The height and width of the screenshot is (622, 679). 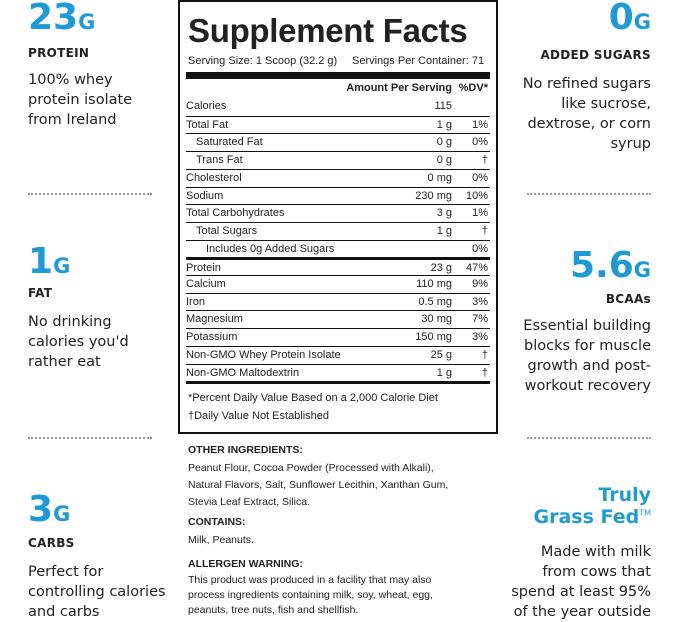 I want to click on stat-text: spend at least 95%, so click(x=581, y=592).